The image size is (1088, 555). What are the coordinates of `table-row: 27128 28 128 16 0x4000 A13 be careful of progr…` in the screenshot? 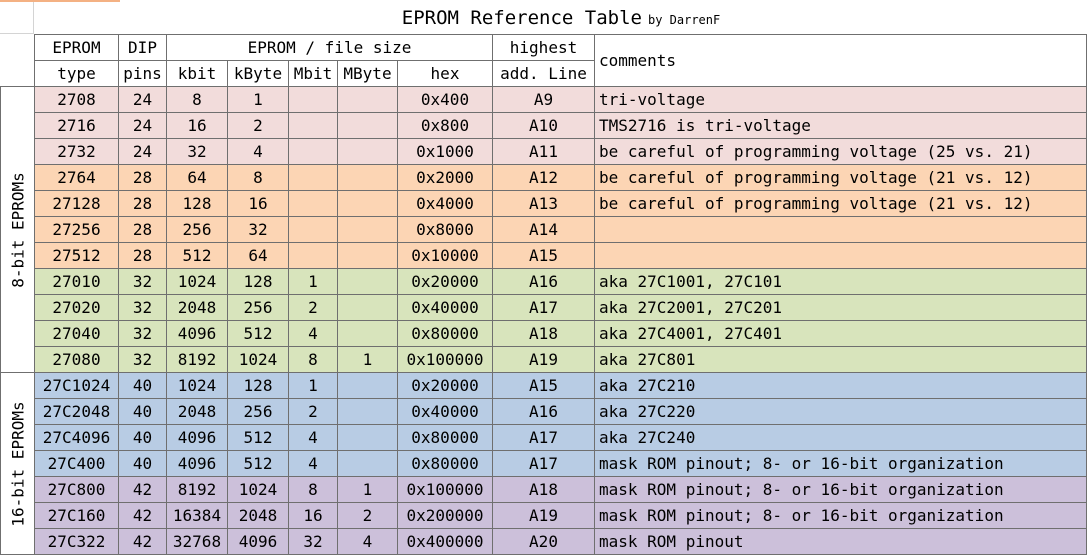 It's located at (544, 203).